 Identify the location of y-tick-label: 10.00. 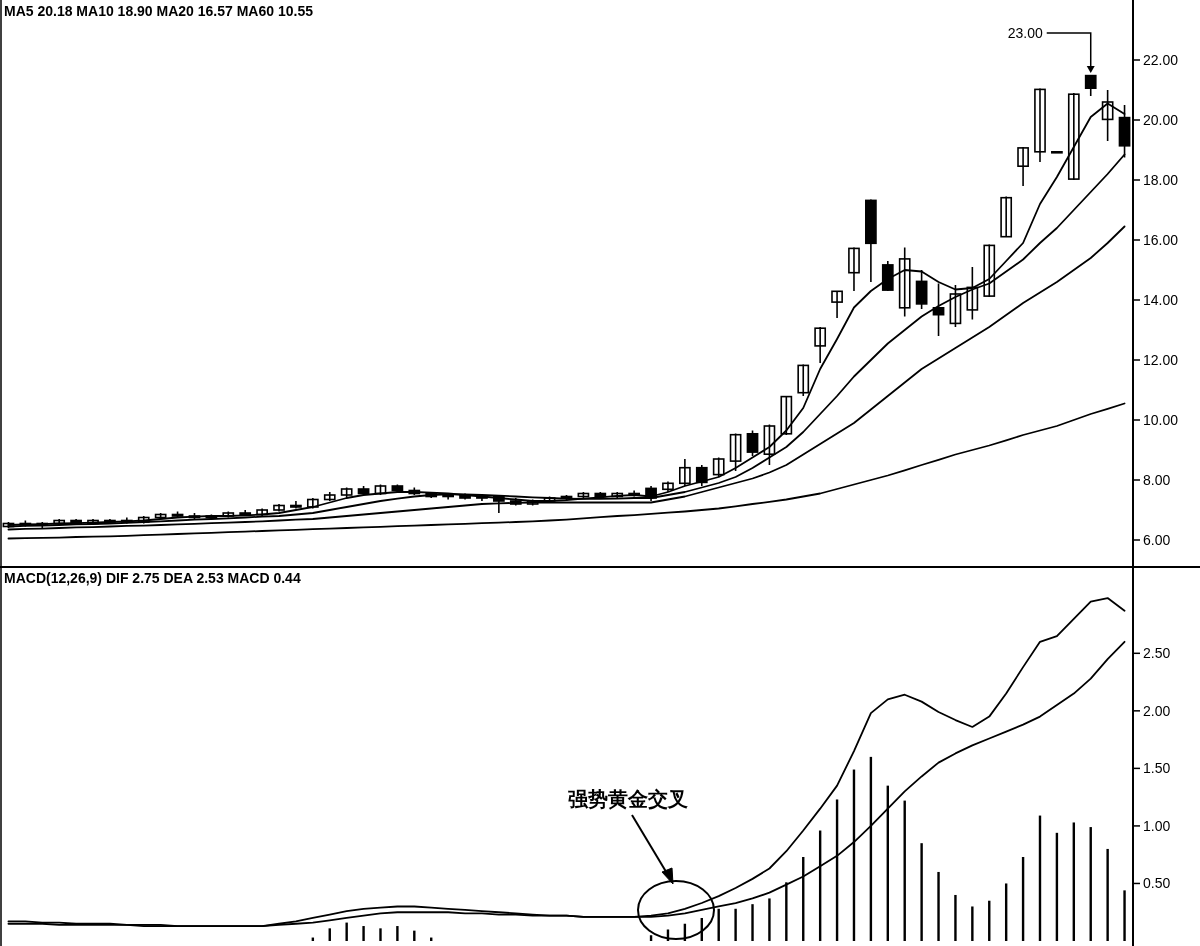
(1161, 420).